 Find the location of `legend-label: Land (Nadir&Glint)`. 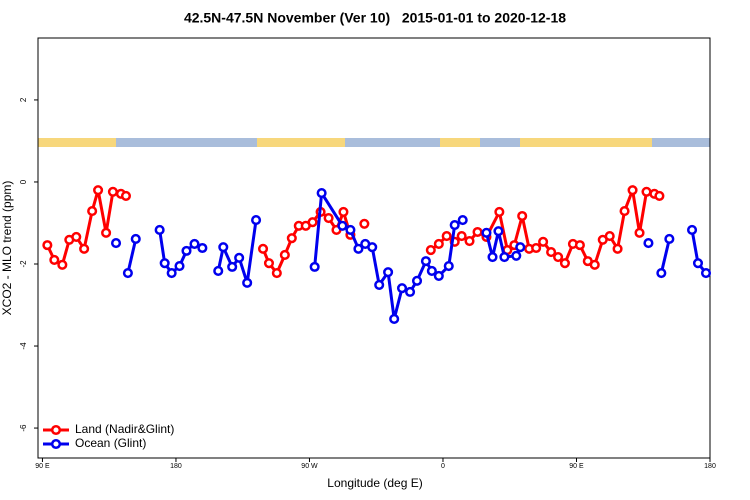

legend-label: Land (Nadir&Glint) is located at coordinates (124, 429).